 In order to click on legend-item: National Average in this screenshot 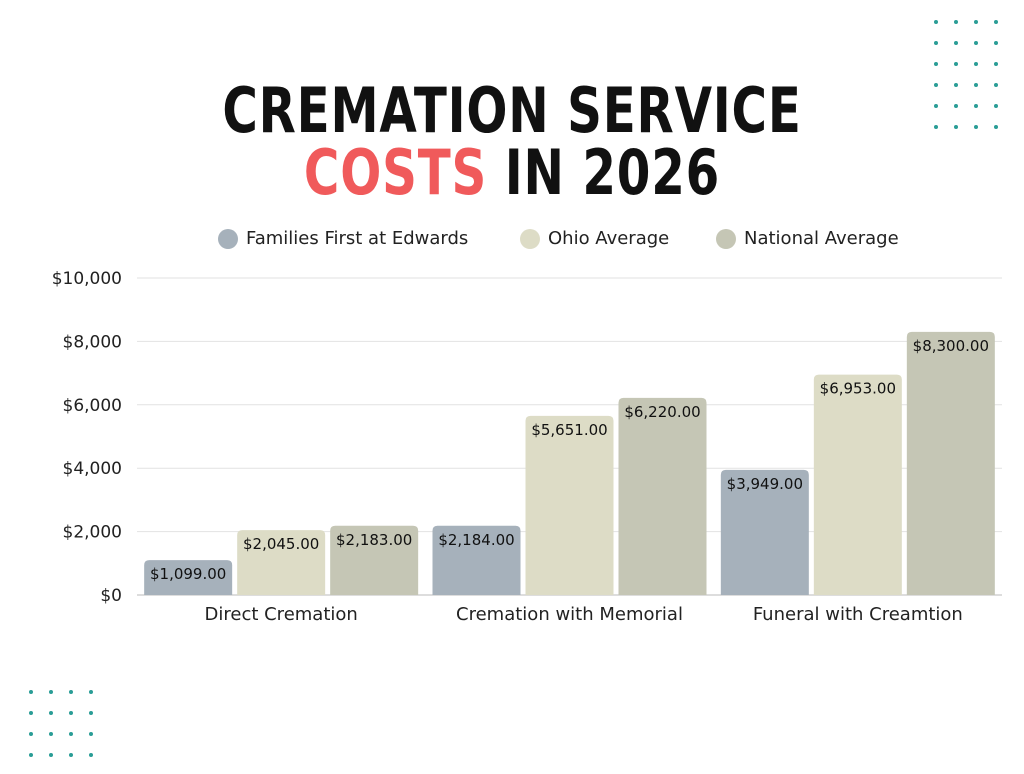, I will do `click(807, 238)`.